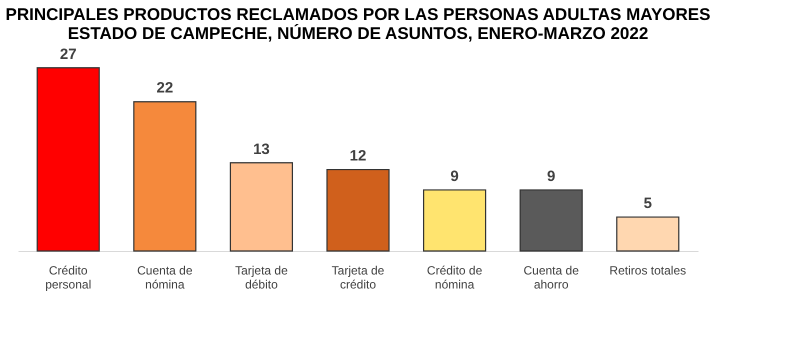 Image resolution: width=808 pixels, height=349 pixels. What do you see at coordinates (358, 33) in the screenshot?
I see `text: ESTADO DE CAMPECHE, NÚMERO DE ASUNTOS, ENERO-MARZO 2022` at bounding box center [358, 33].